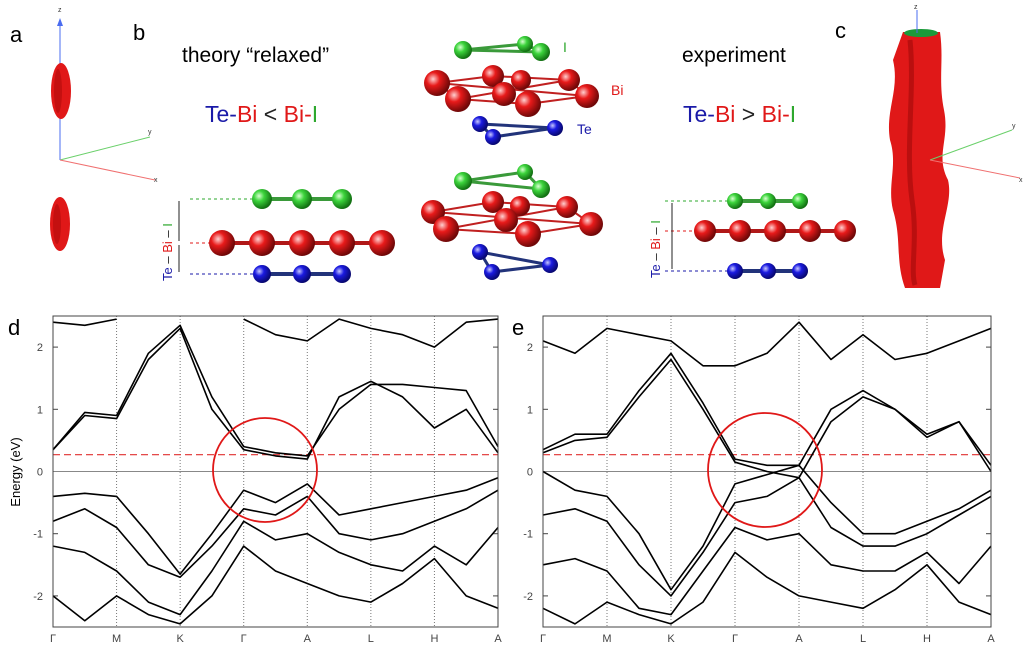 The height and width of the screenshot is (657, 1028). I want to click on panel-label: e, so click(518, 327).